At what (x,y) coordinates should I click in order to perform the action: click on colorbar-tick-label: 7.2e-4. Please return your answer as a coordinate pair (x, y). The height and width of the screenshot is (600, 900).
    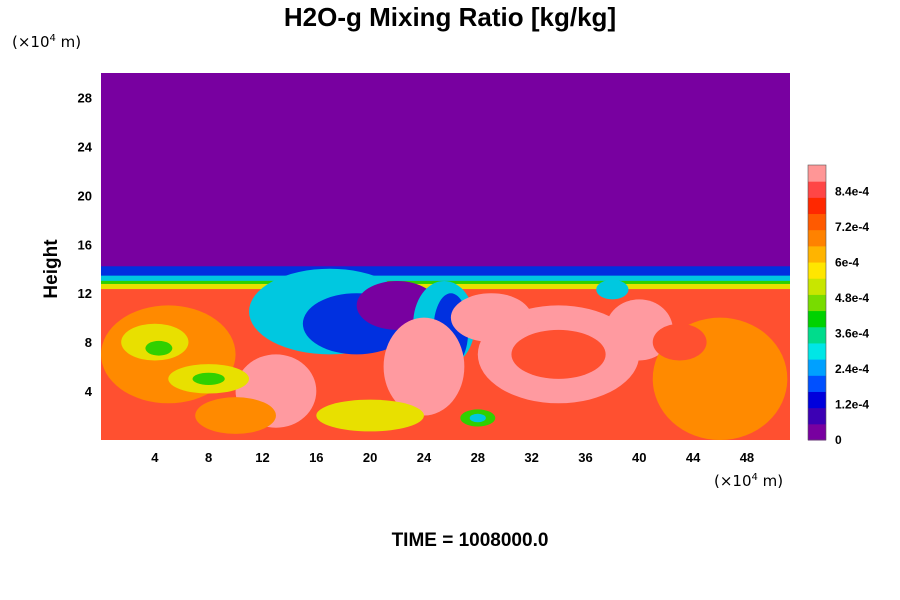
    Looking at the image, I should click on (852, 227).